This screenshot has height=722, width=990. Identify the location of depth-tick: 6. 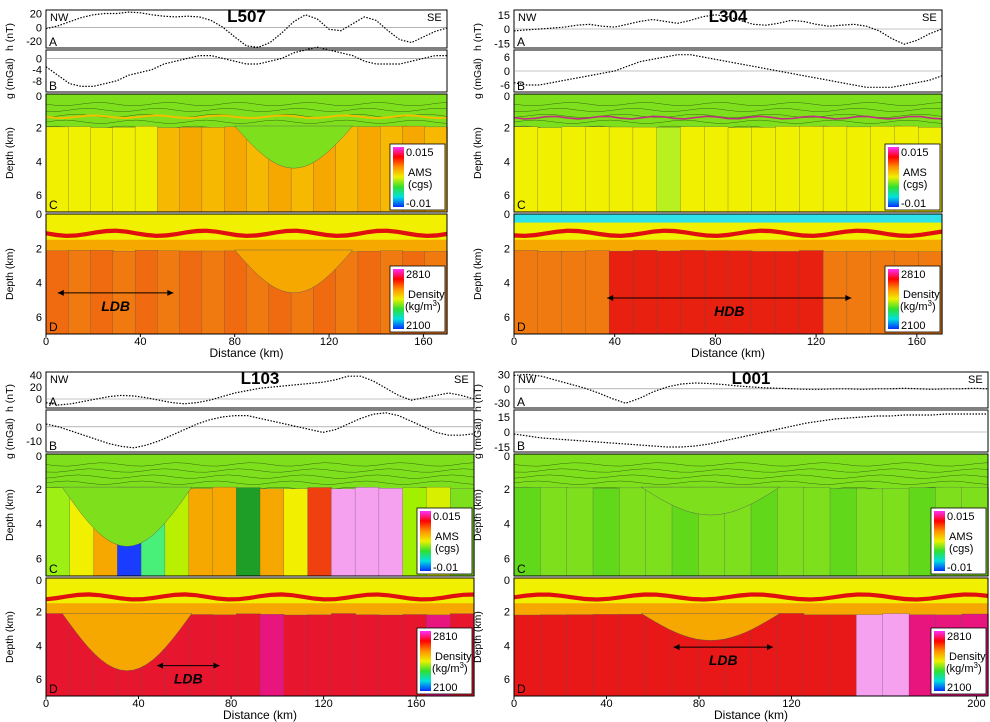
(507, 196).